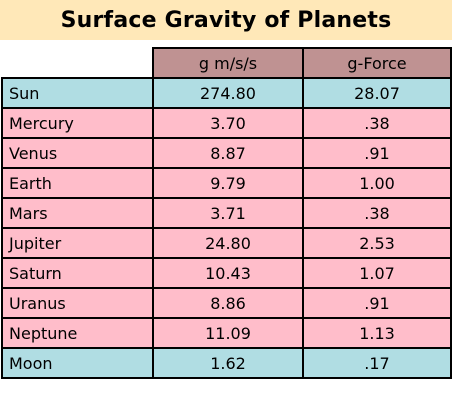 The image size is (452, 401). I want to click on table-row: Uranus 8.86.91, so click(226, 303).